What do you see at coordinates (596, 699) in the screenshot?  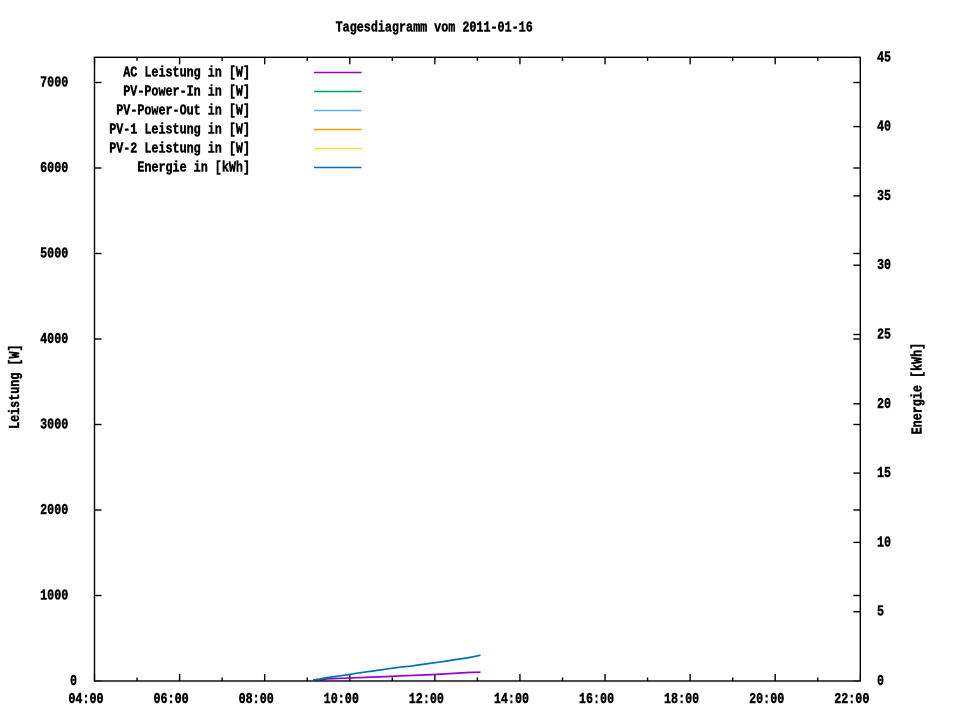 I see `svg-text: 16:00` at bounding box center [596, 699].